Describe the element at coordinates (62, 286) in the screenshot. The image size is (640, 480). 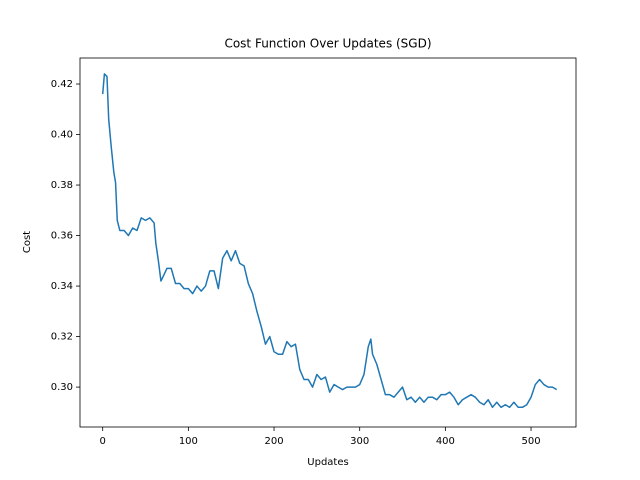
I see `y-tick-label: 0.34` at that location.